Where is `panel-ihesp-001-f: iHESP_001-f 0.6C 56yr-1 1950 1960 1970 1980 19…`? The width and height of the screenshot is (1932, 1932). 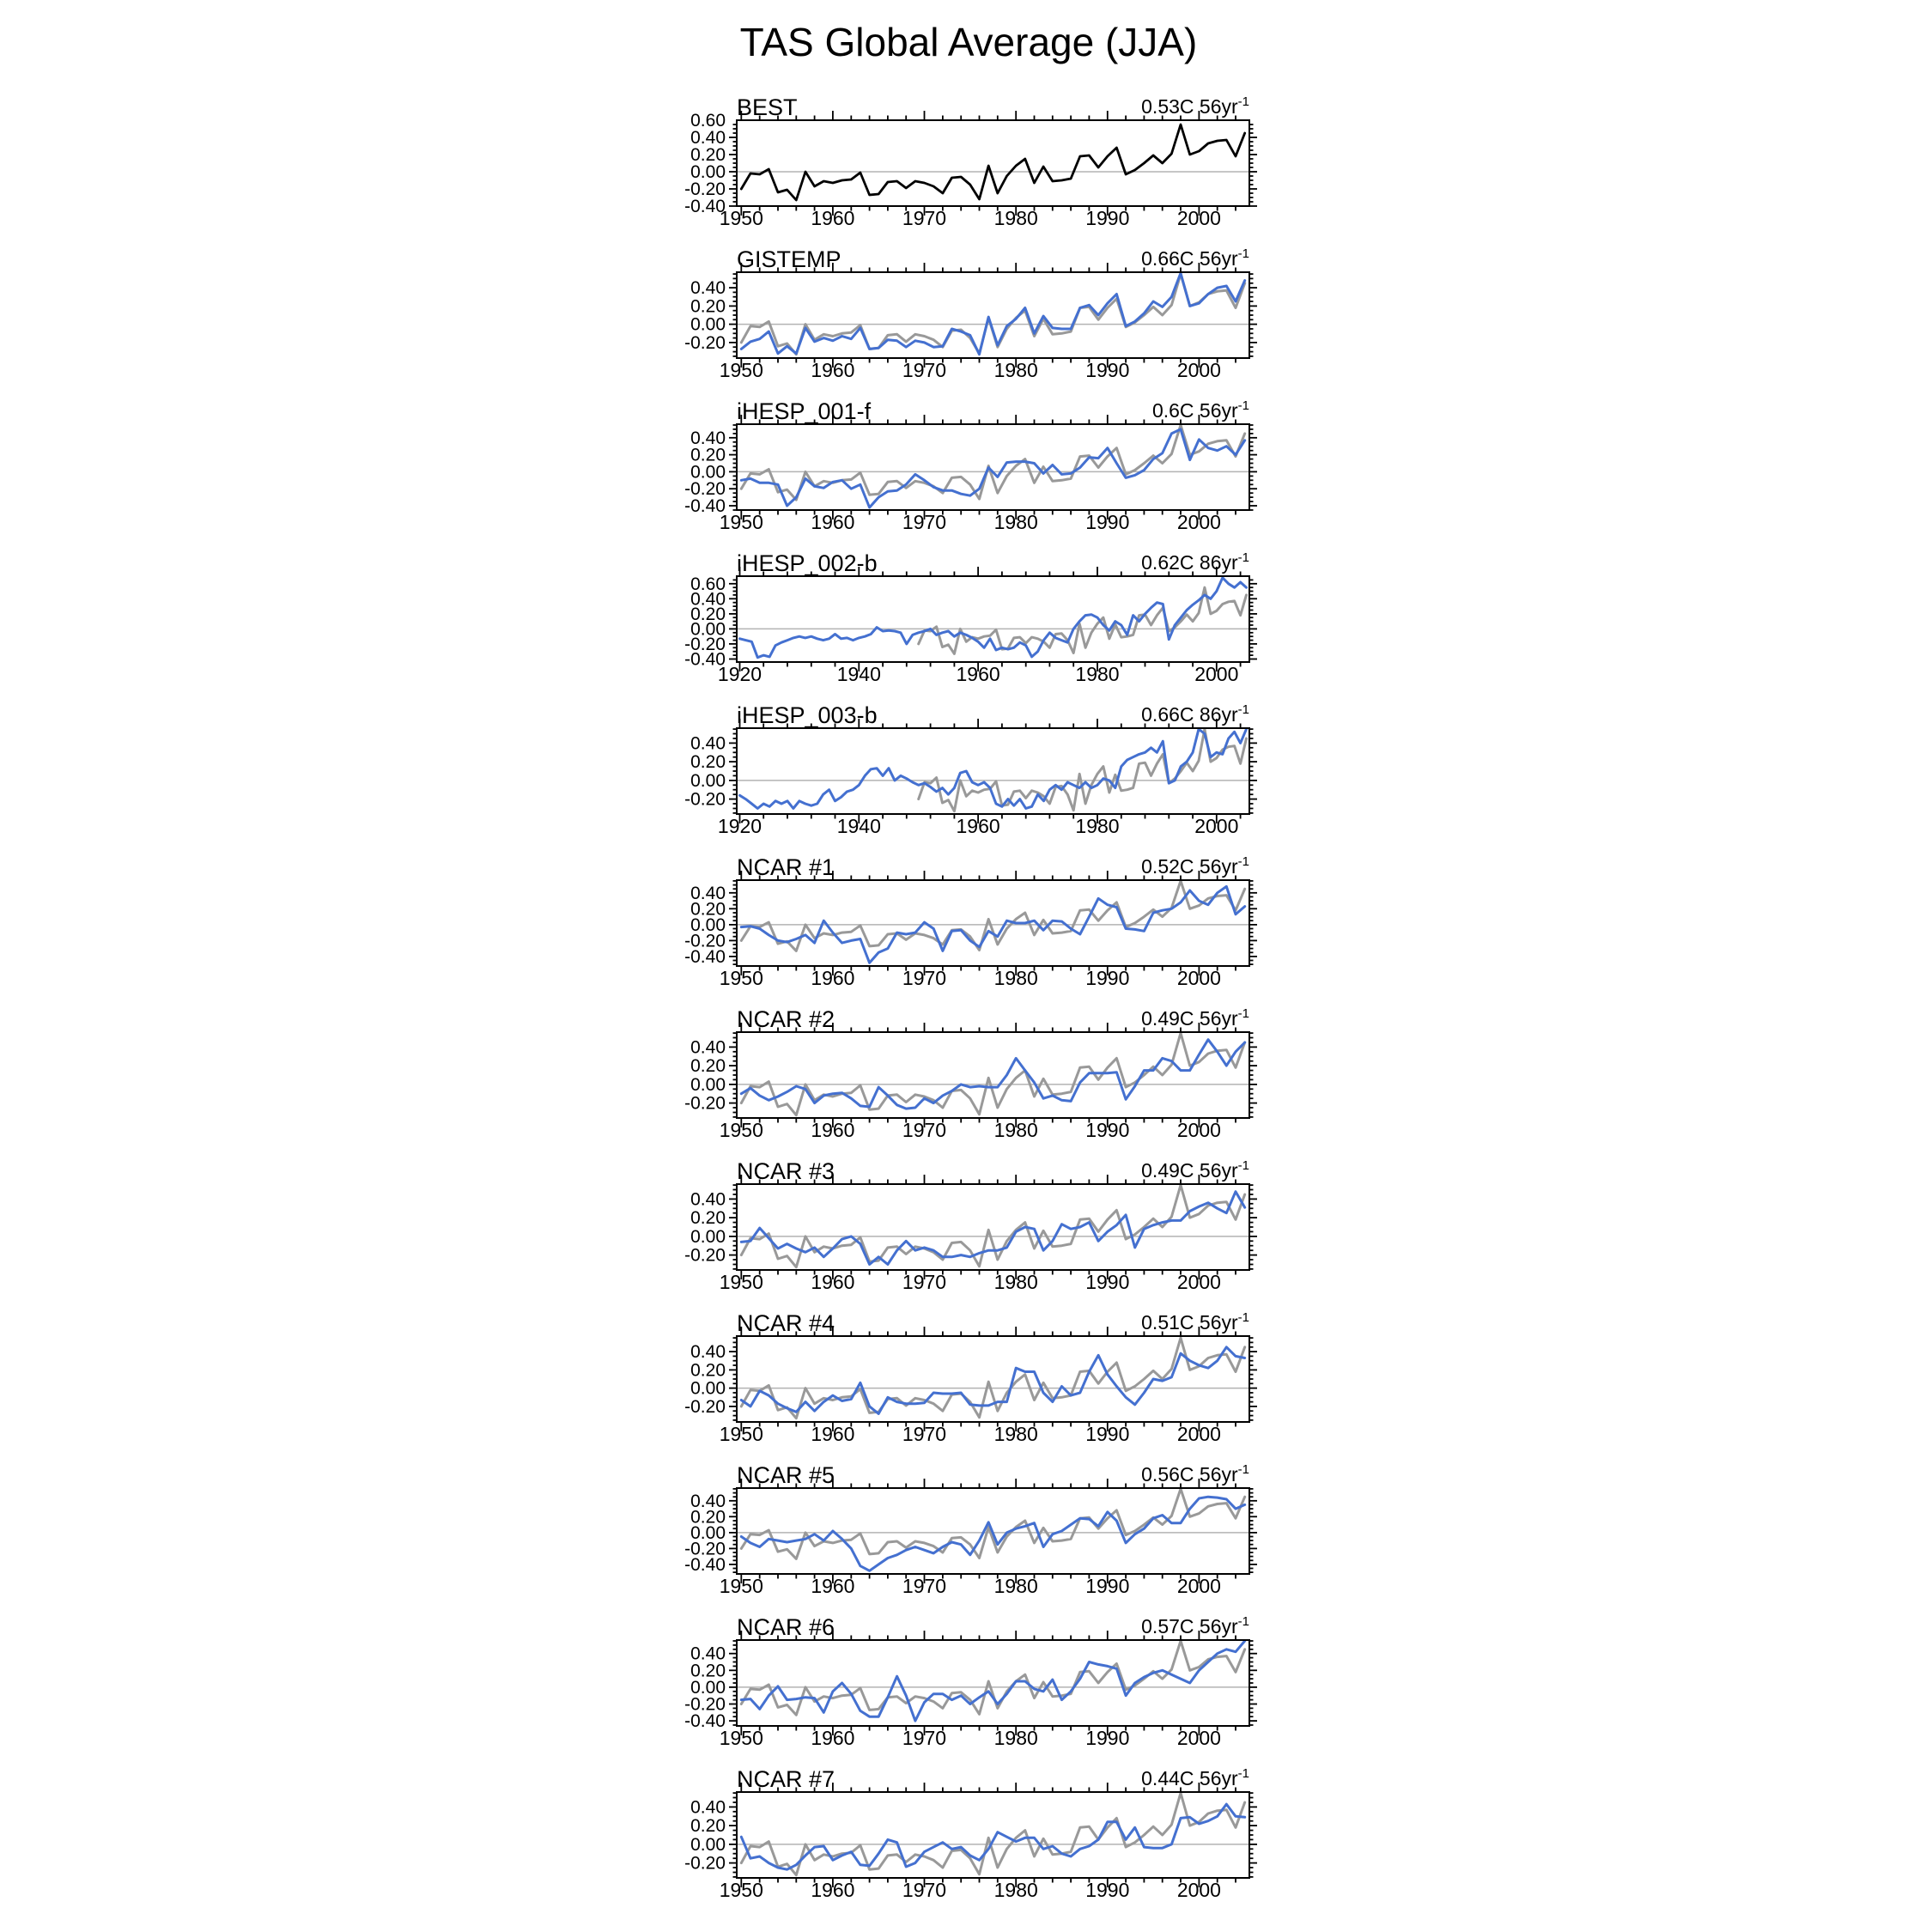 panel-ihesp-001-f: iHESP_001-f 0.6C 56yr-1 1950 1960 1970 1980 19… is located at coordinates (969, 457).